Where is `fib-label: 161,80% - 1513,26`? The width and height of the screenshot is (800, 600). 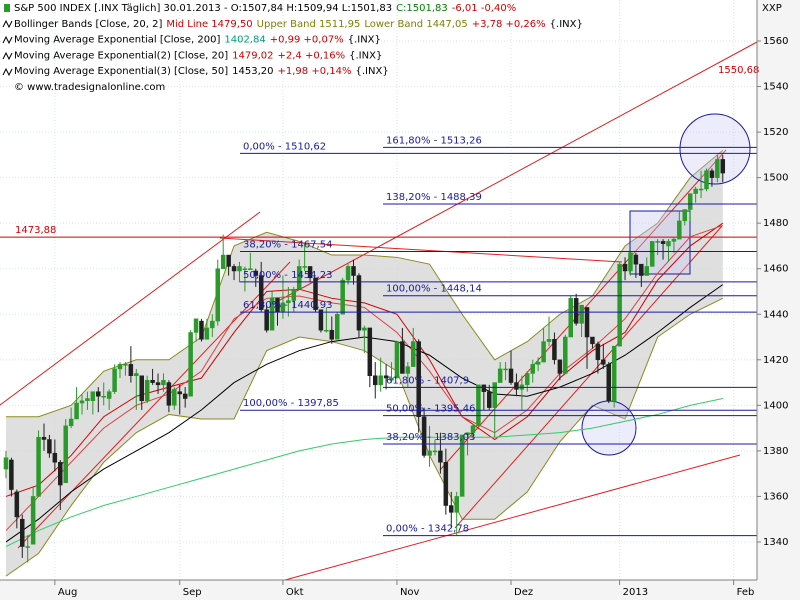 fib-label: 161,80% - 1513,26 is located at coordinates (434, 140).